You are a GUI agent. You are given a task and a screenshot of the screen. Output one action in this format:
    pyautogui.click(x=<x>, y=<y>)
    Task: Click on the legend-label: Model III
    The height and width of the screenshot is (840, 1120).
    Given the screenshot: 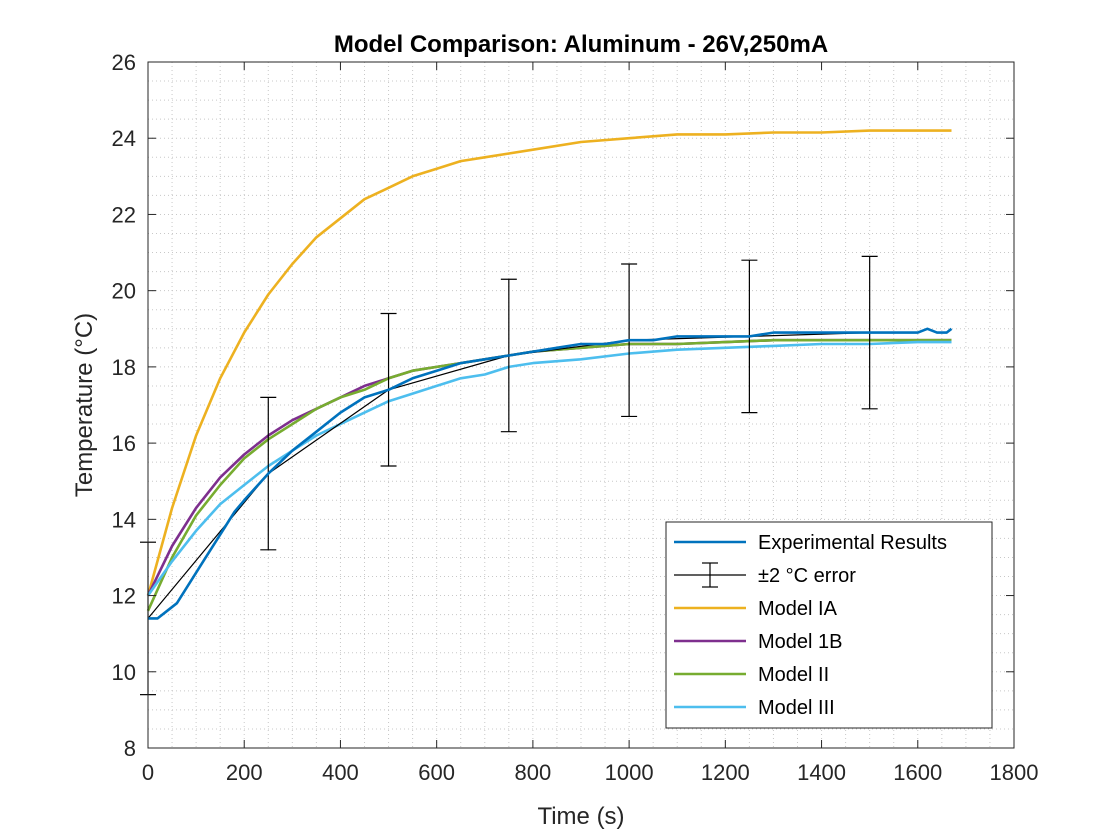 What is the action you would take?
    pyautogui.click(x=796, y=708)
    